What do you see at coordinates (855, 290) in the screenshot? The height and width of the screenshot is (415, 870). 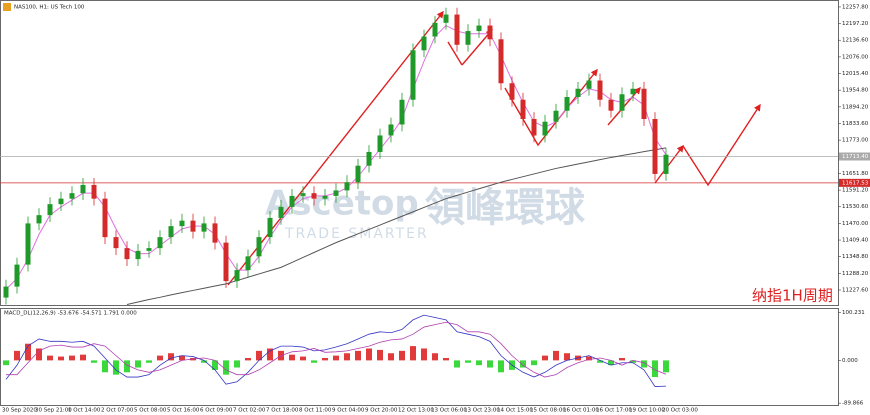 I see `y-tick-label: 11227.60` at bounding box center [855, 290].